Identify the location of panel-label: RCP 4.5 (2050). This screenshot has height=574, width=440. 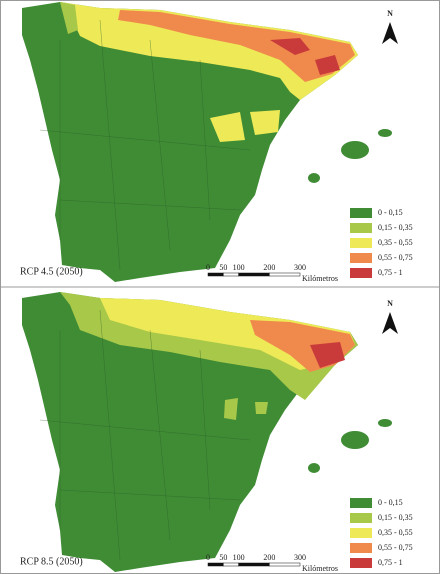
(51, 271).